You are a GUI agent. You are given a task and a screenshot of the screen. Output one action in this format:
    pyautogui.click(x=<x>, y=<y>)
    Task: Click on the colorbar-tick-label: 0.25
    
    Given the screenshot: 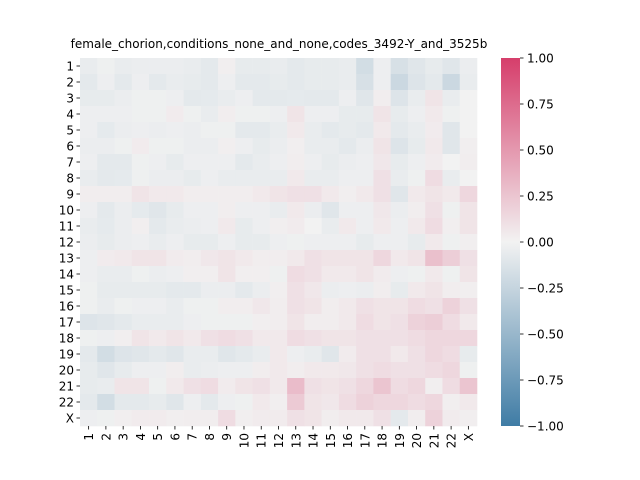 What is the action you would take?
    pyautogui.click(x=540, y=197)
    